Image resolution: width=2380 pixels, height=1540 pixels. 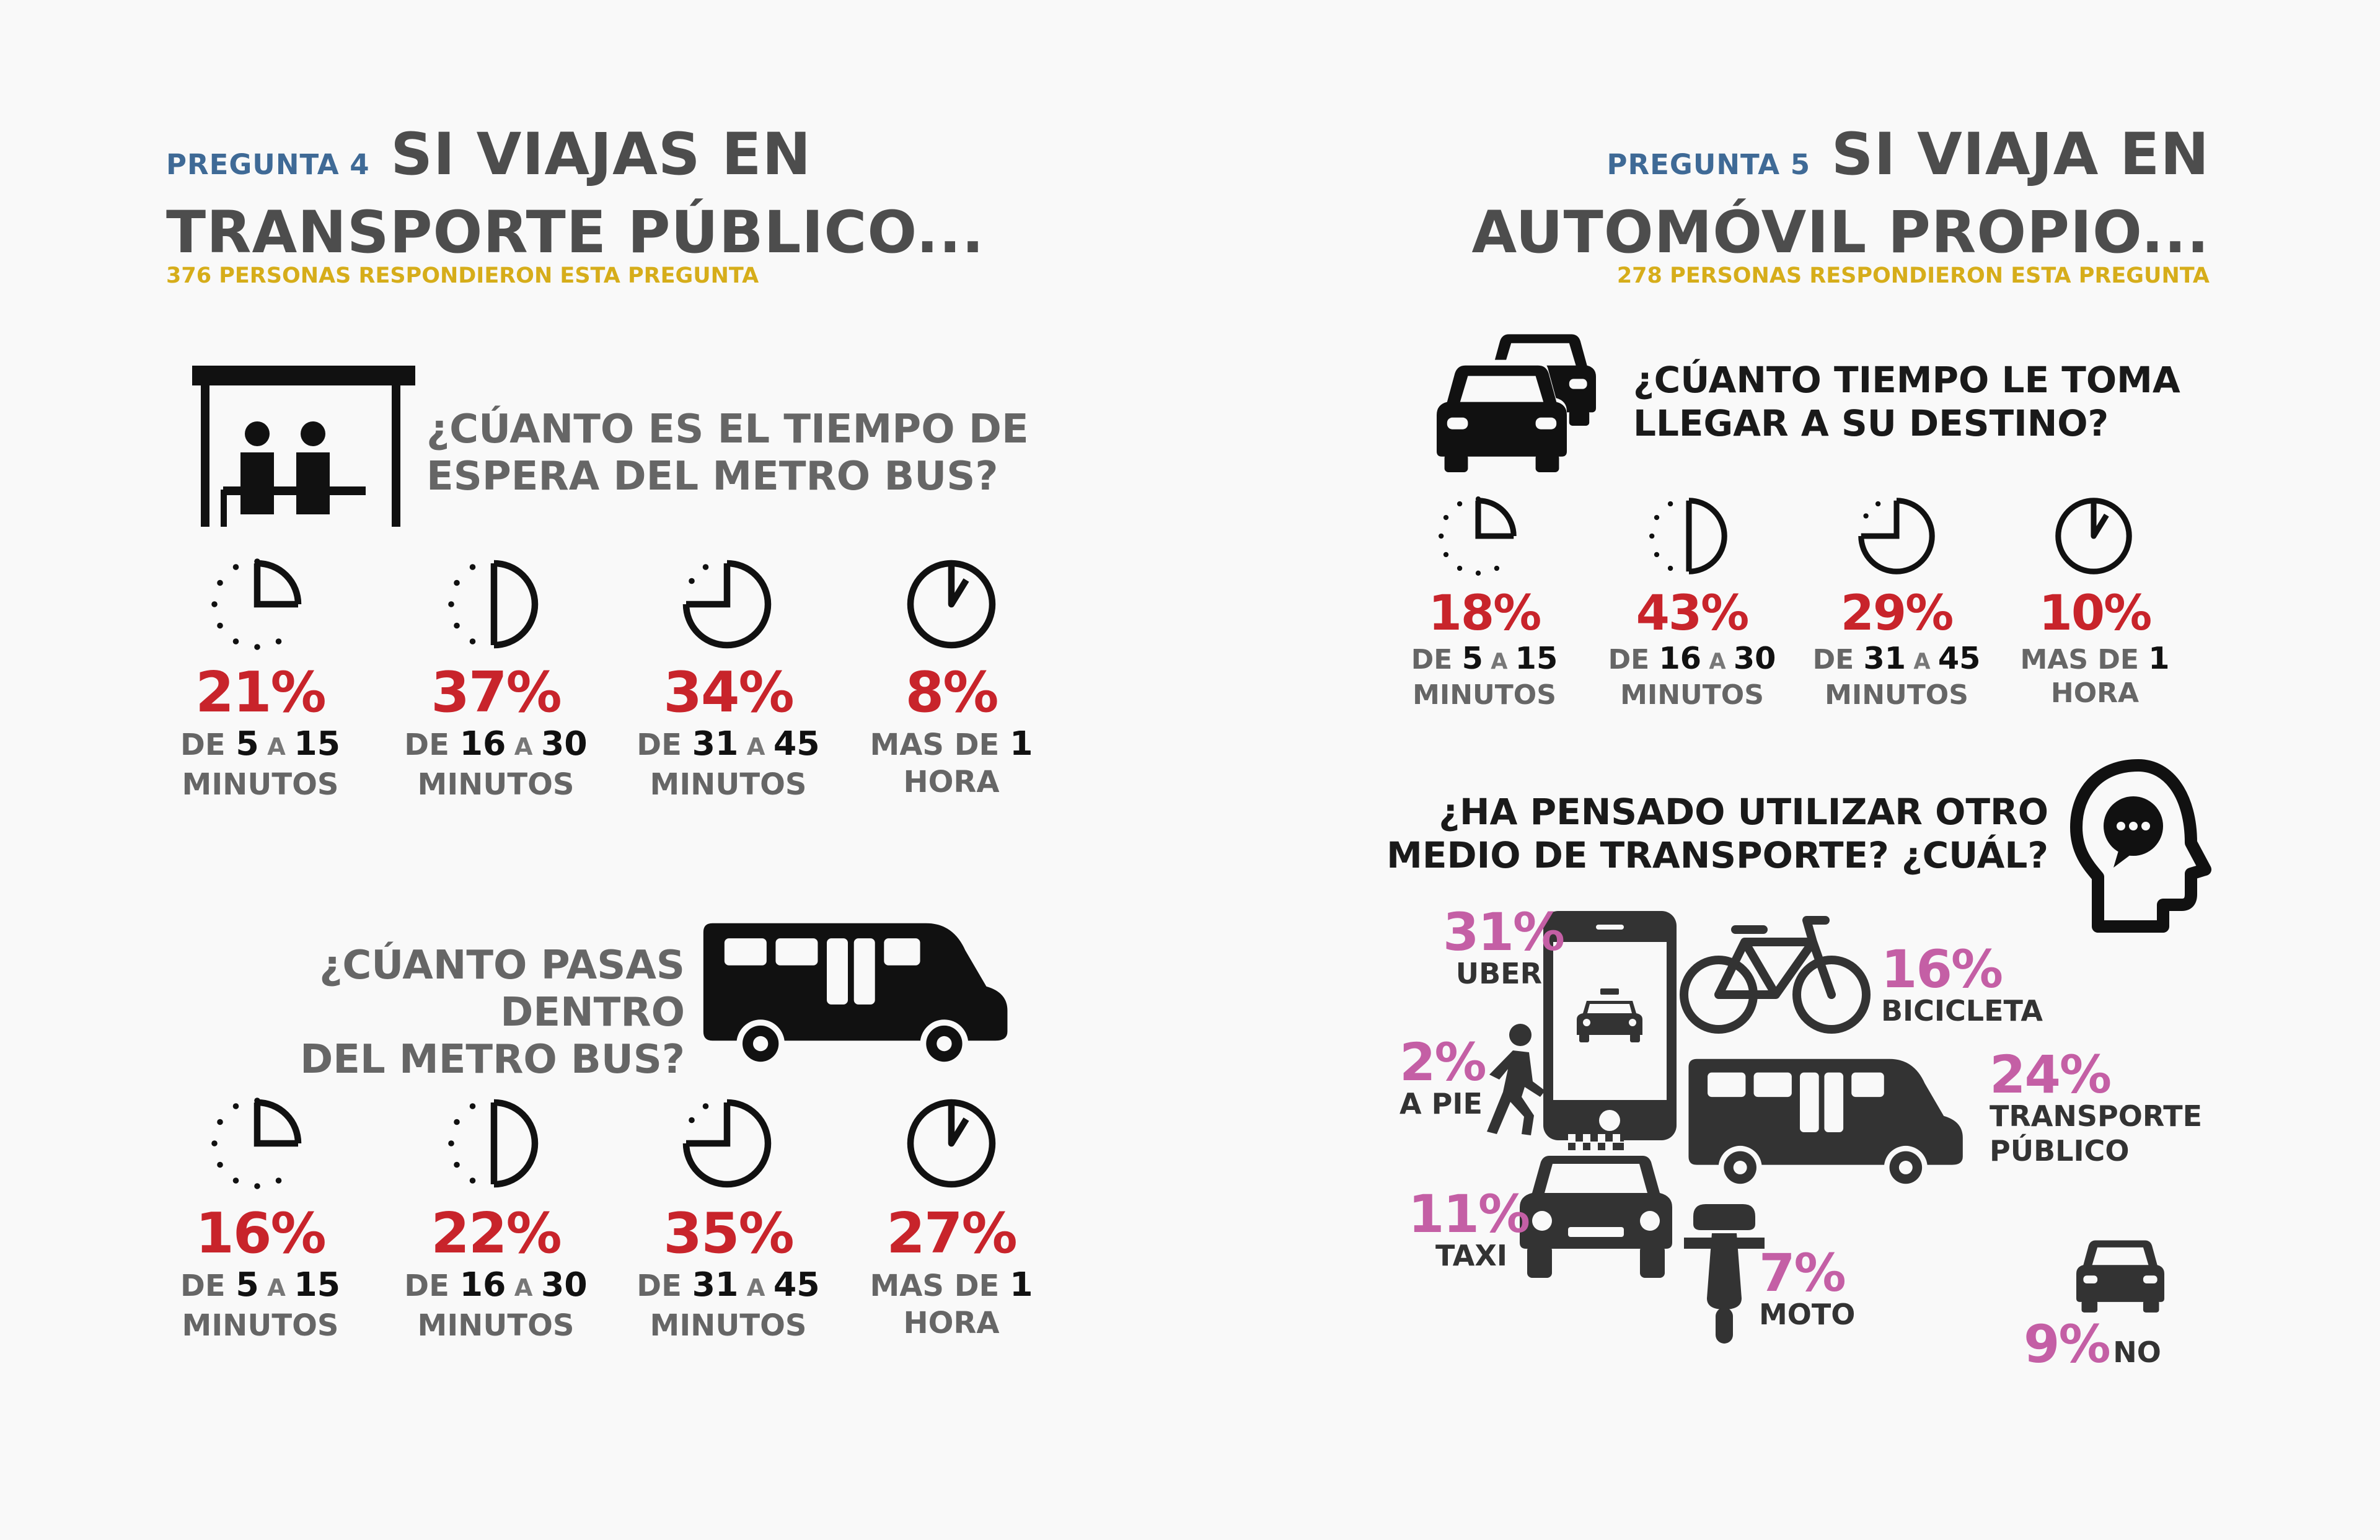 What do you see at coordinates (601, 154) in the screenshot?
I see `left-title-line1: SI VIAJAS EN` at bounding box center [601, 154].